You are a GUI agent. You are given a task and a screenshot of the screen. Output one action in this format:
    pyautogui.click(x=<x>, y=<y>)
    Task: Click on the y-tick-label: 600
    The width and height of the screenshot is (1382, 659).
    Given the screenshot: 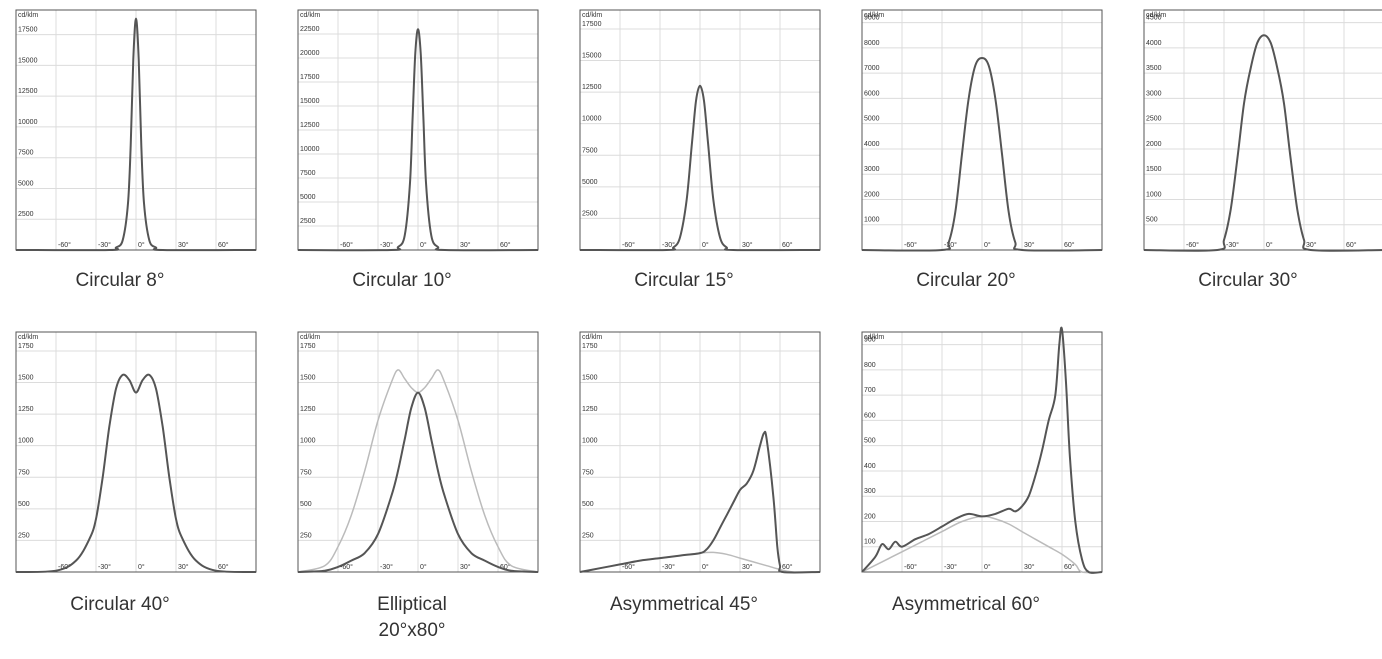 What is the action you would take?
    pyautogui.click(x=870, y=415)
    